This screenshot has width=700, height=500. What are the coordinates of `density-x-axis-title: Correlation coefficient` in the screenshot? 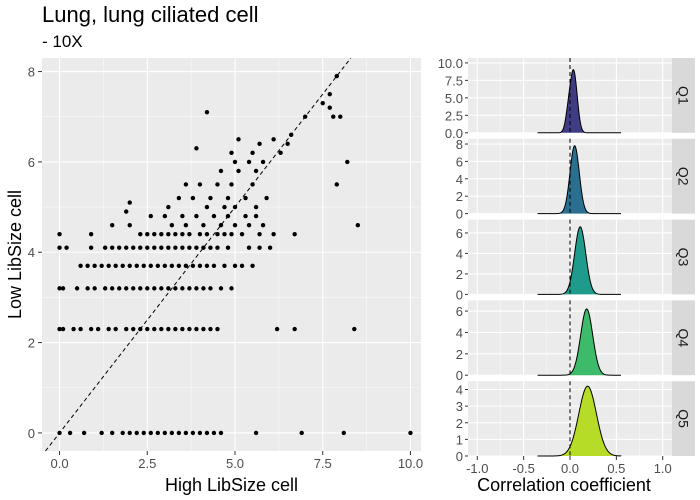 It's located at (564, 485).